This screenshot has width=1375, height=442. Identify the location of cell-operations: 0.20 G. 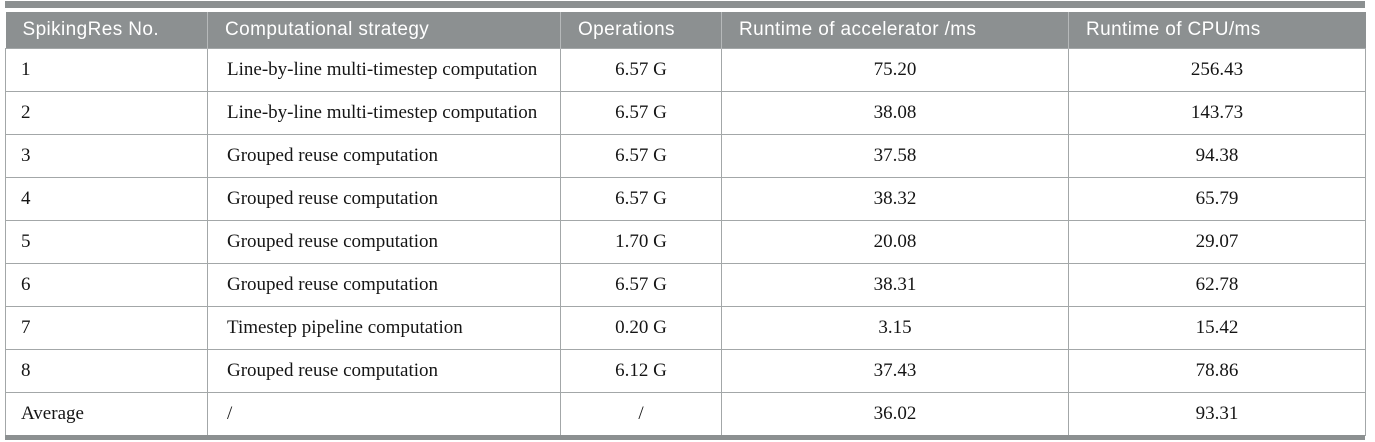
(641, 327).